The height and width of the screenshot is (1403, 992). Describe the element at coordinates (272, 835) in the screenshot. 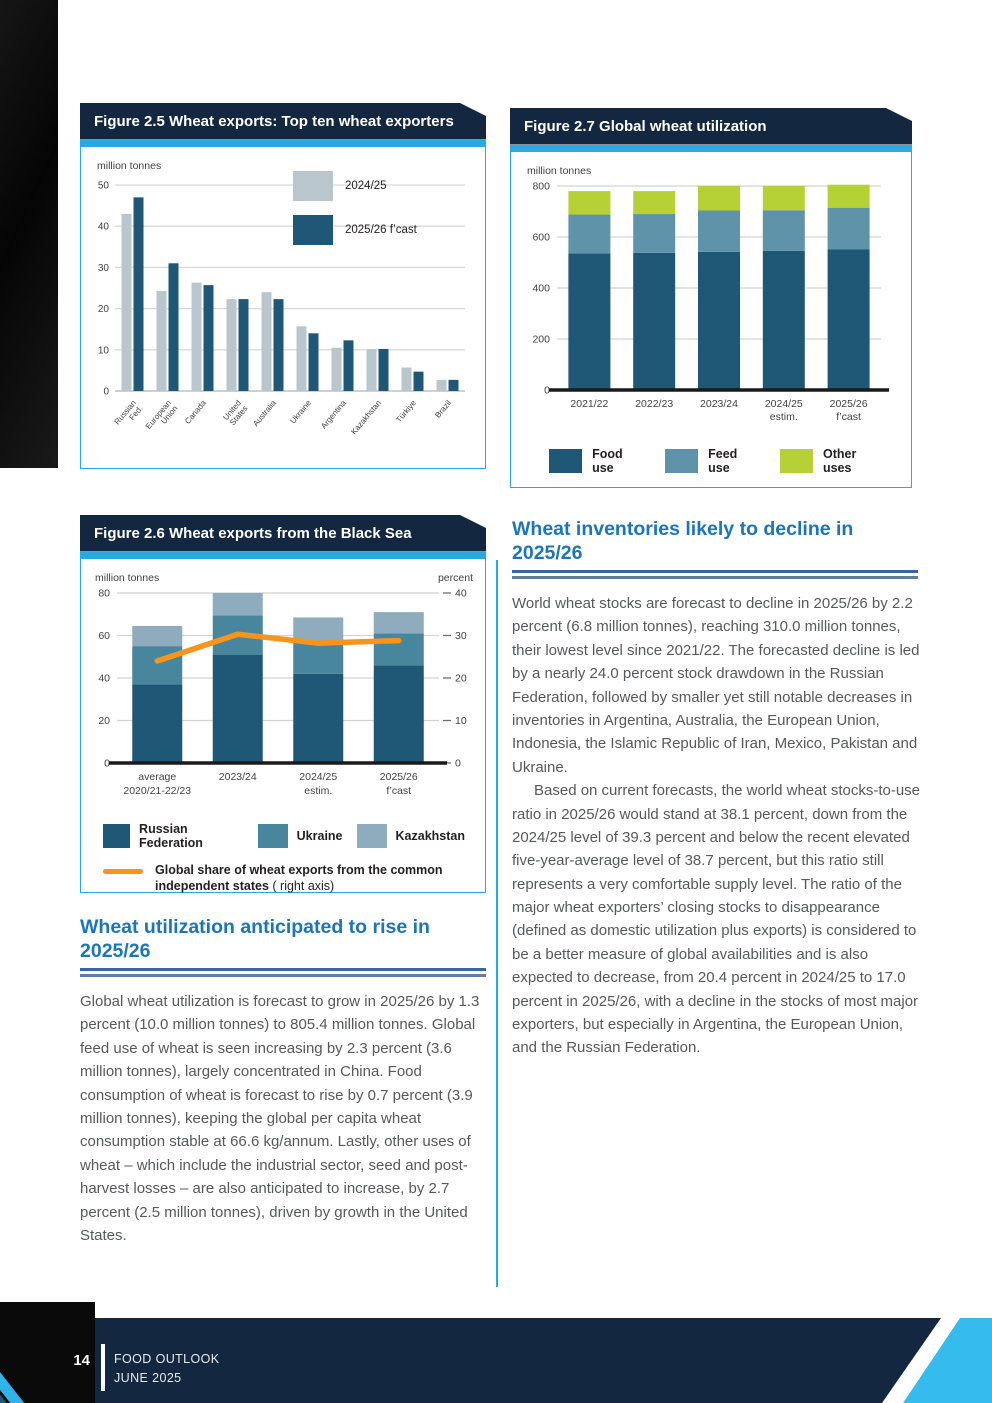

I see `legend-swatch-ukraine` at that location.